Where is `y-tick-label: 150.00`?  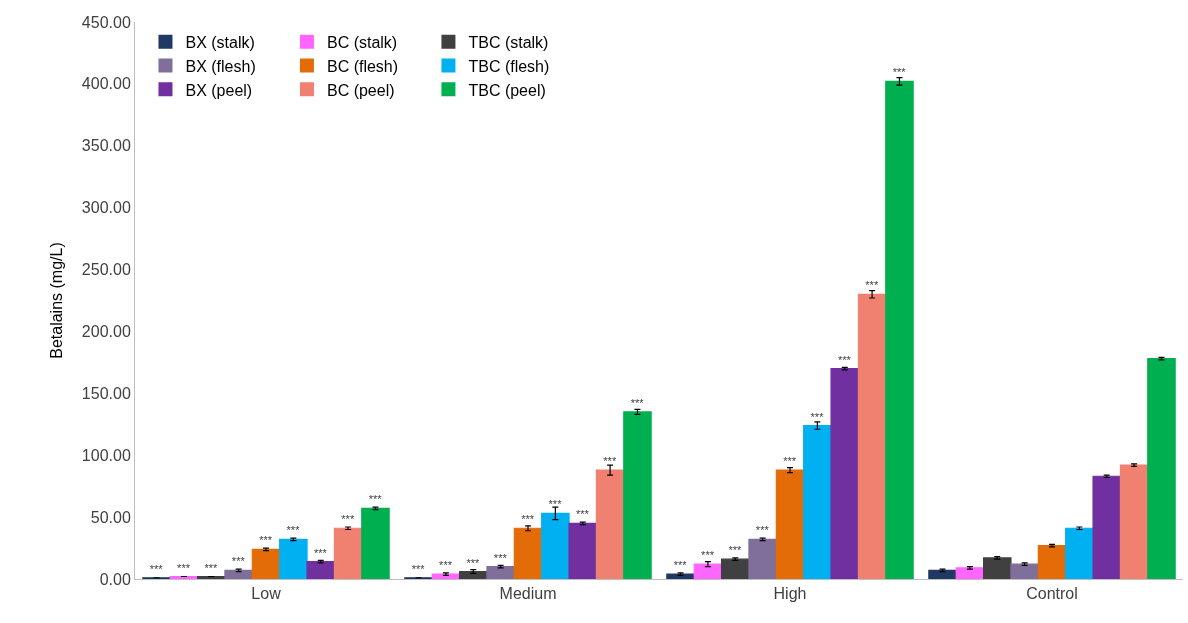
y-tick-label: 150.00 is located at coordinates (106, 393).